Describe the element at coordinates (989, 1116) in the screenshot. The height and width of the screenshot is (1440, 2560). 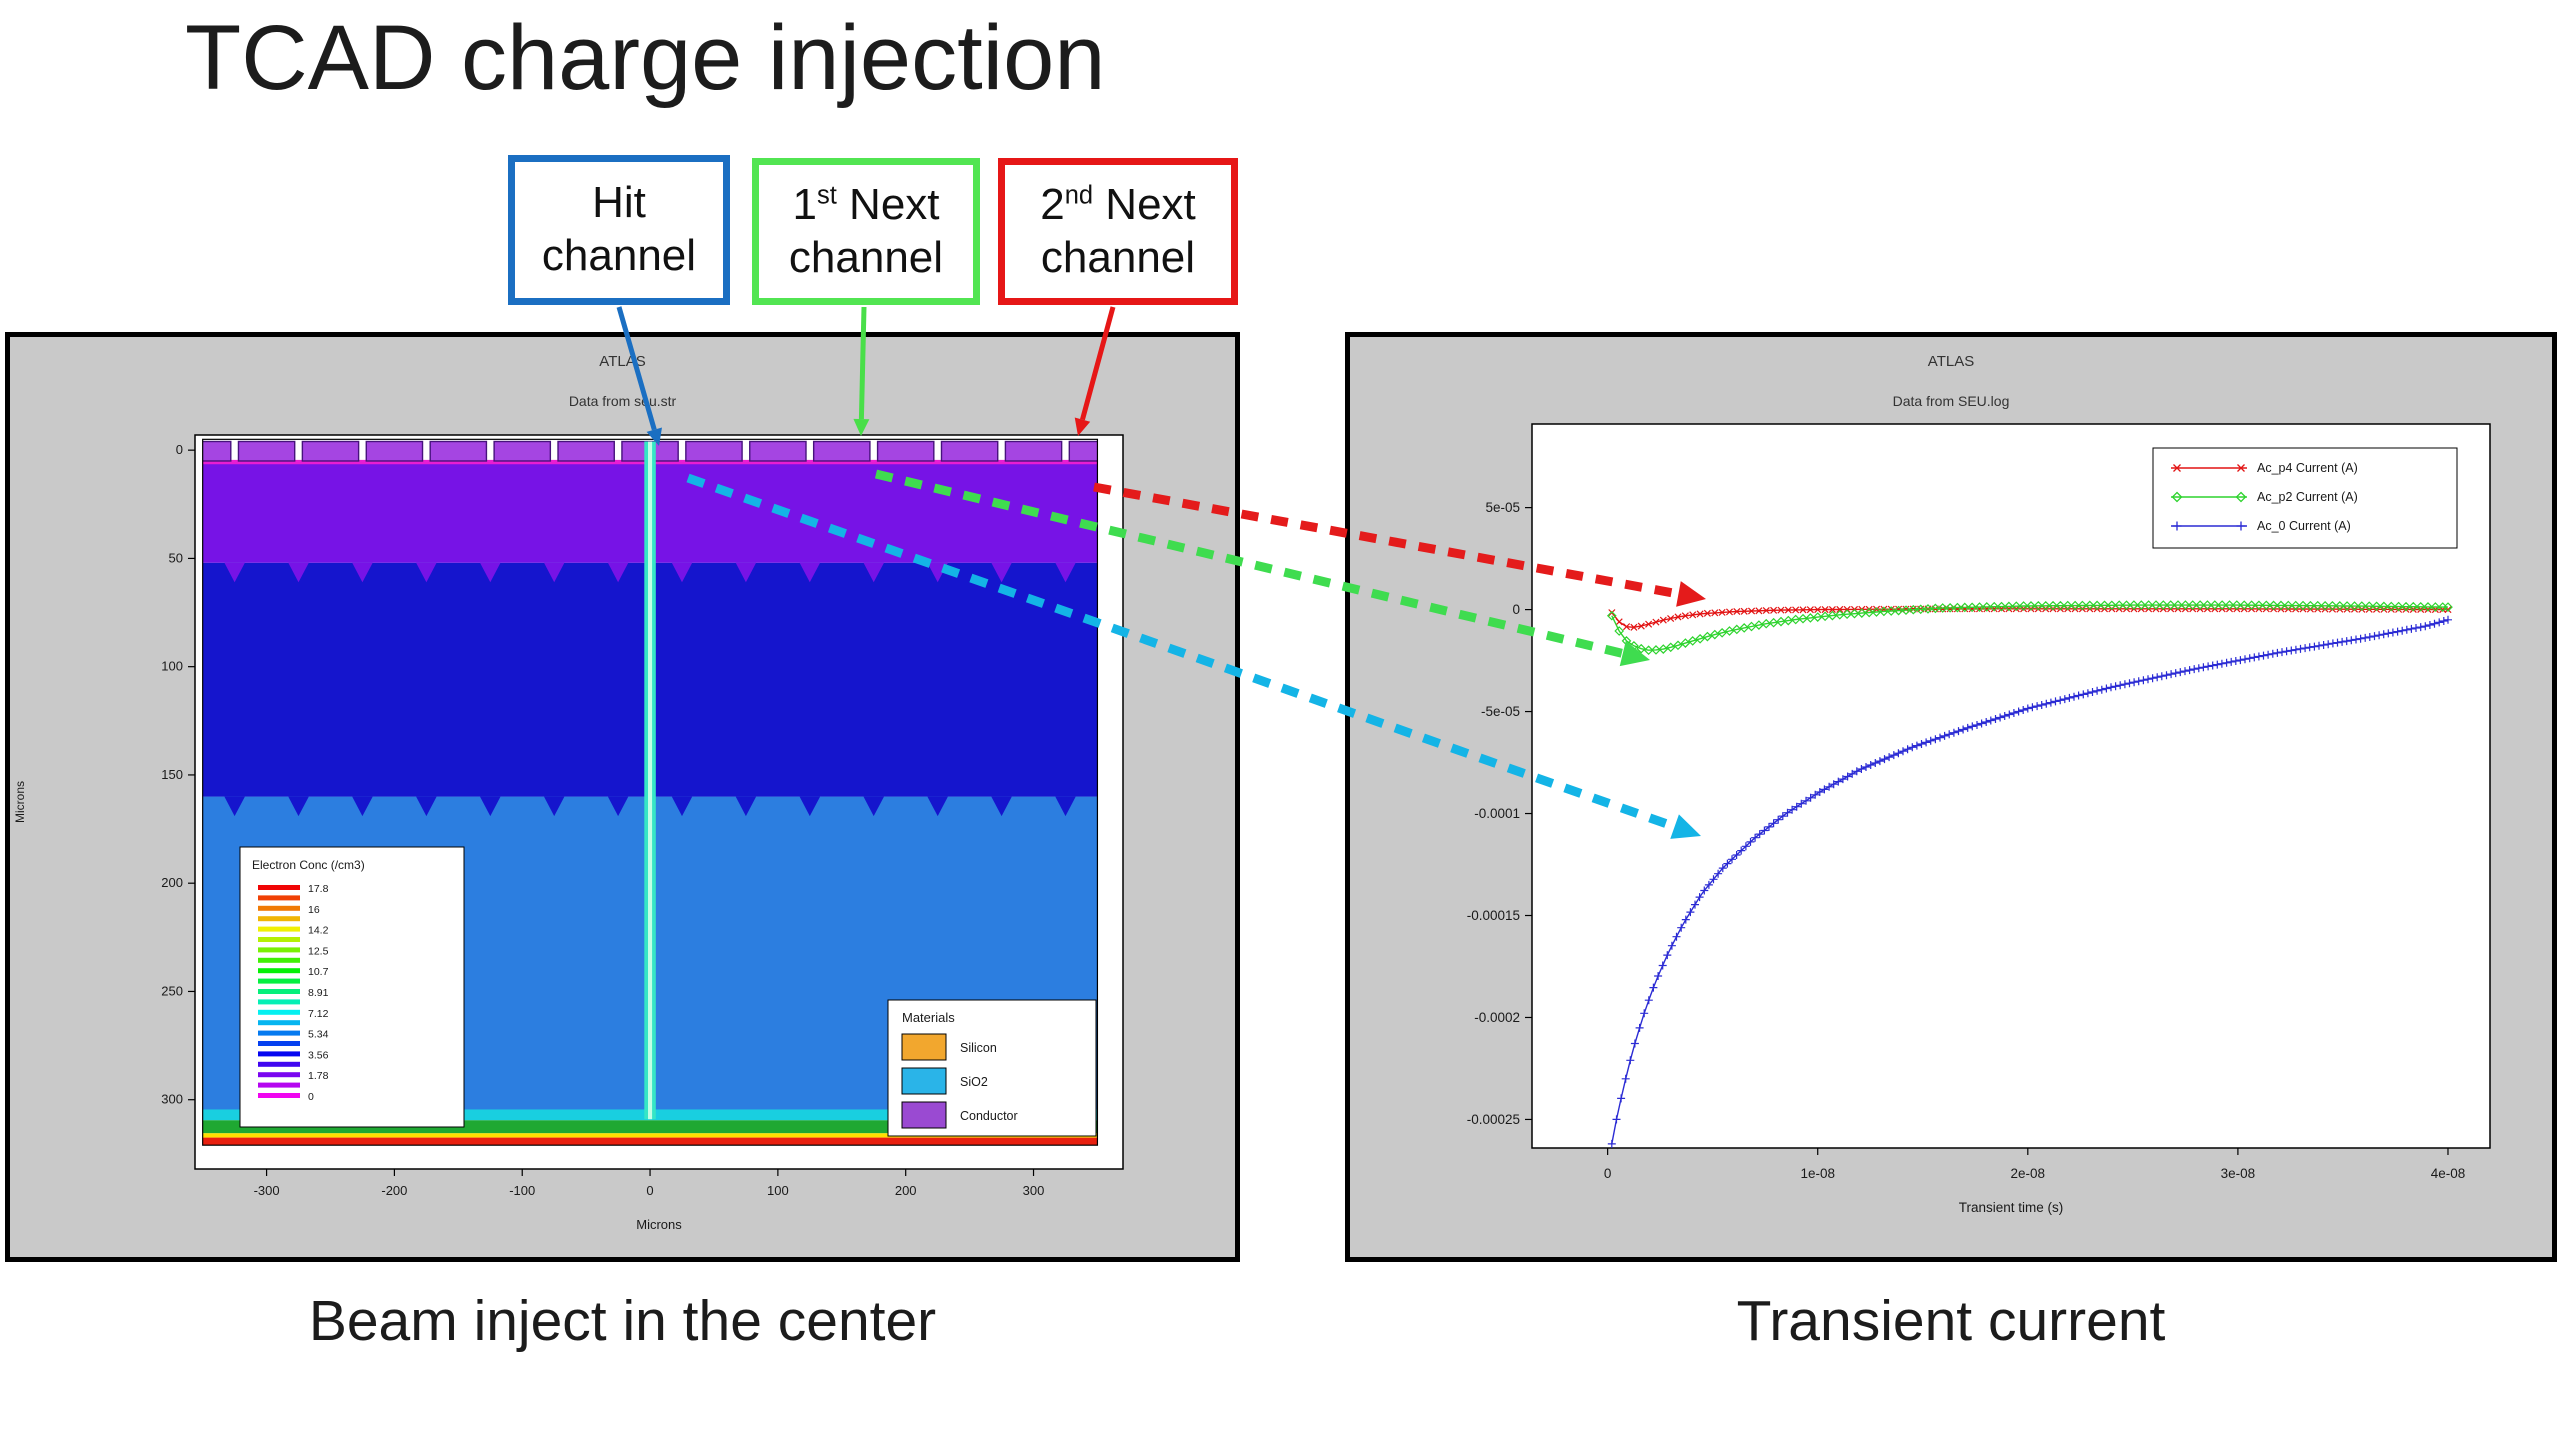
I see `material-label: Conductor` at that location.